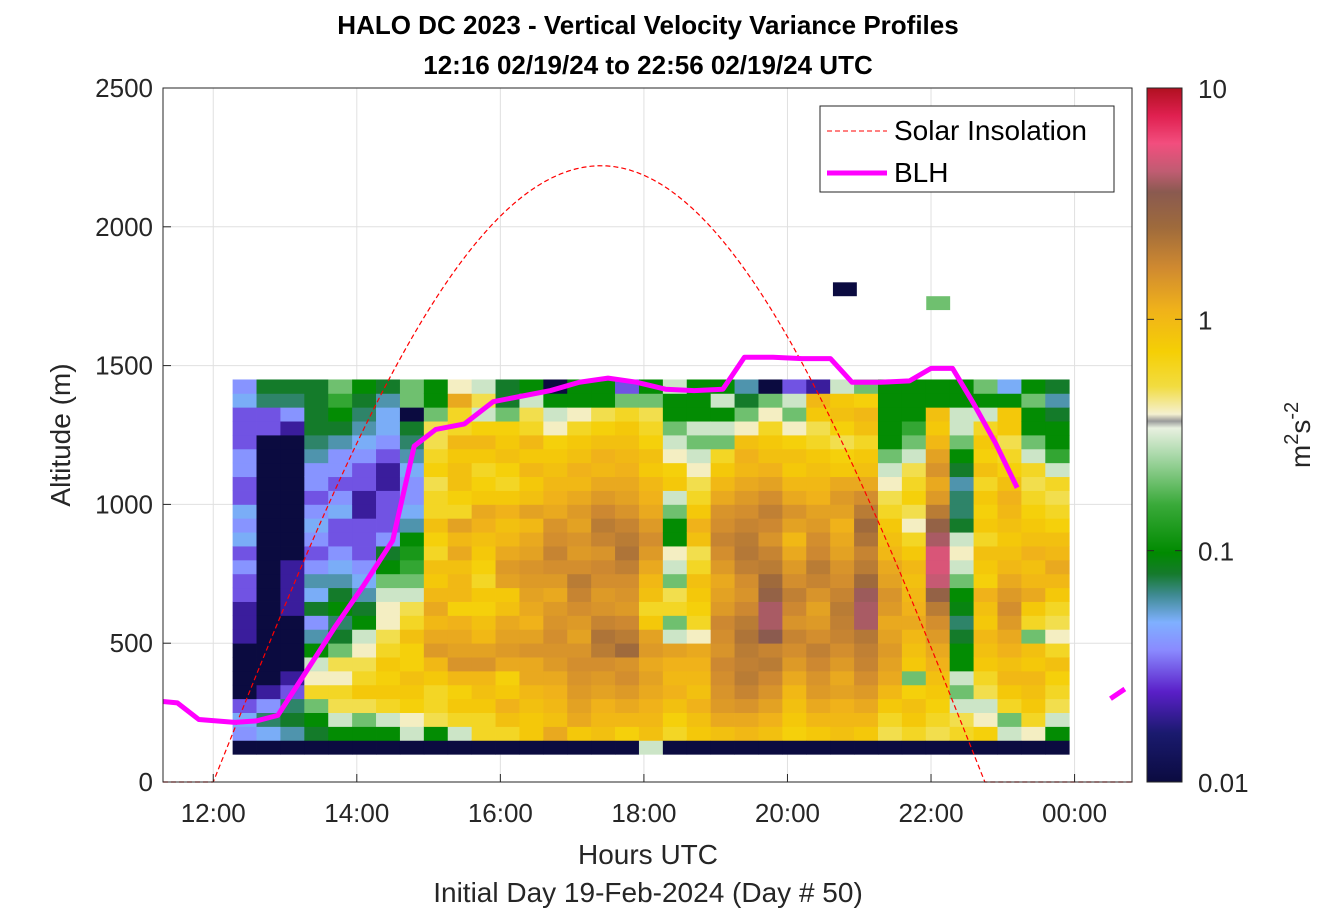  What do you see at coordinates (1231, 436) in the screenshot?
I see `colorbar: 0.01 0.1 1 10 m2s-2` at bounding box center [1231, 436].